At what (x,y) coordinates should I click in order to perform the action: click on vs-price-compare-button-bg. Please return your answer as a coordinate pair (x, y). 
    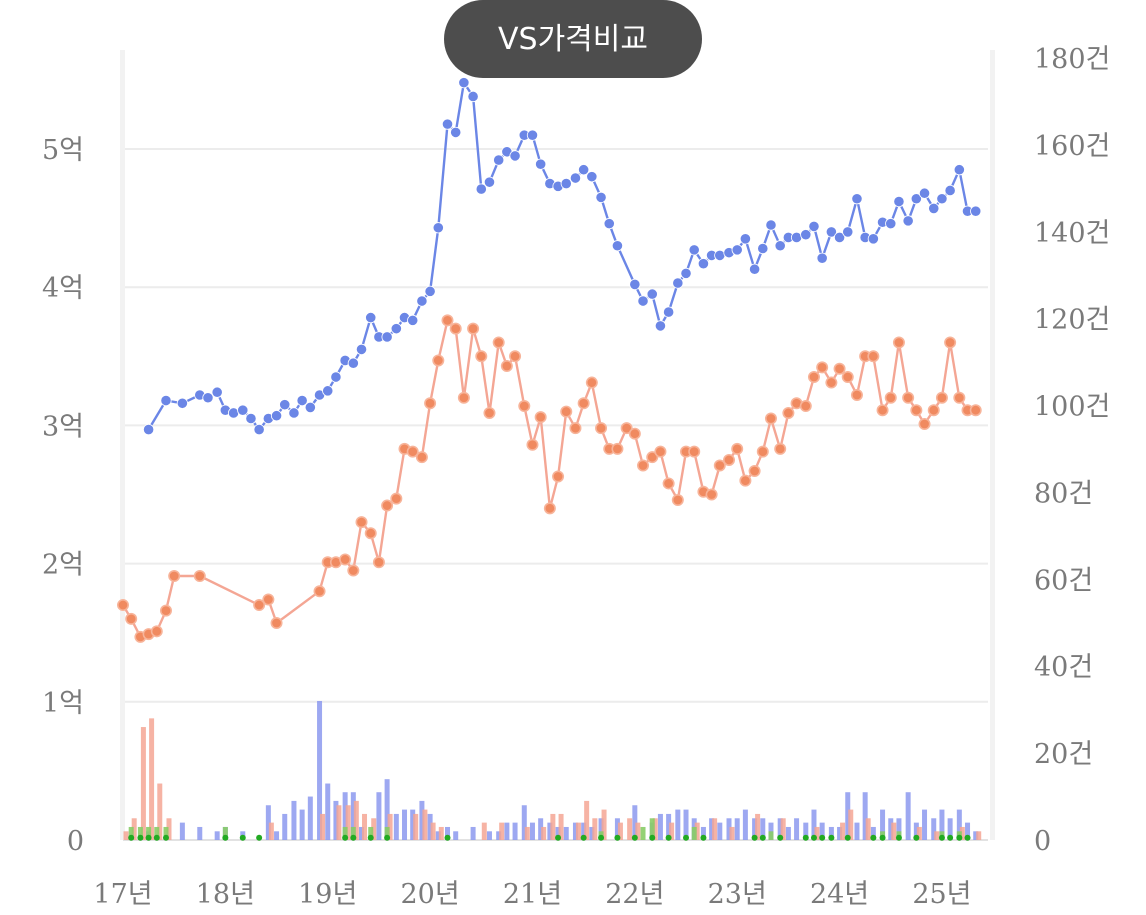
    Looking at the image, I should click on (573, 39).